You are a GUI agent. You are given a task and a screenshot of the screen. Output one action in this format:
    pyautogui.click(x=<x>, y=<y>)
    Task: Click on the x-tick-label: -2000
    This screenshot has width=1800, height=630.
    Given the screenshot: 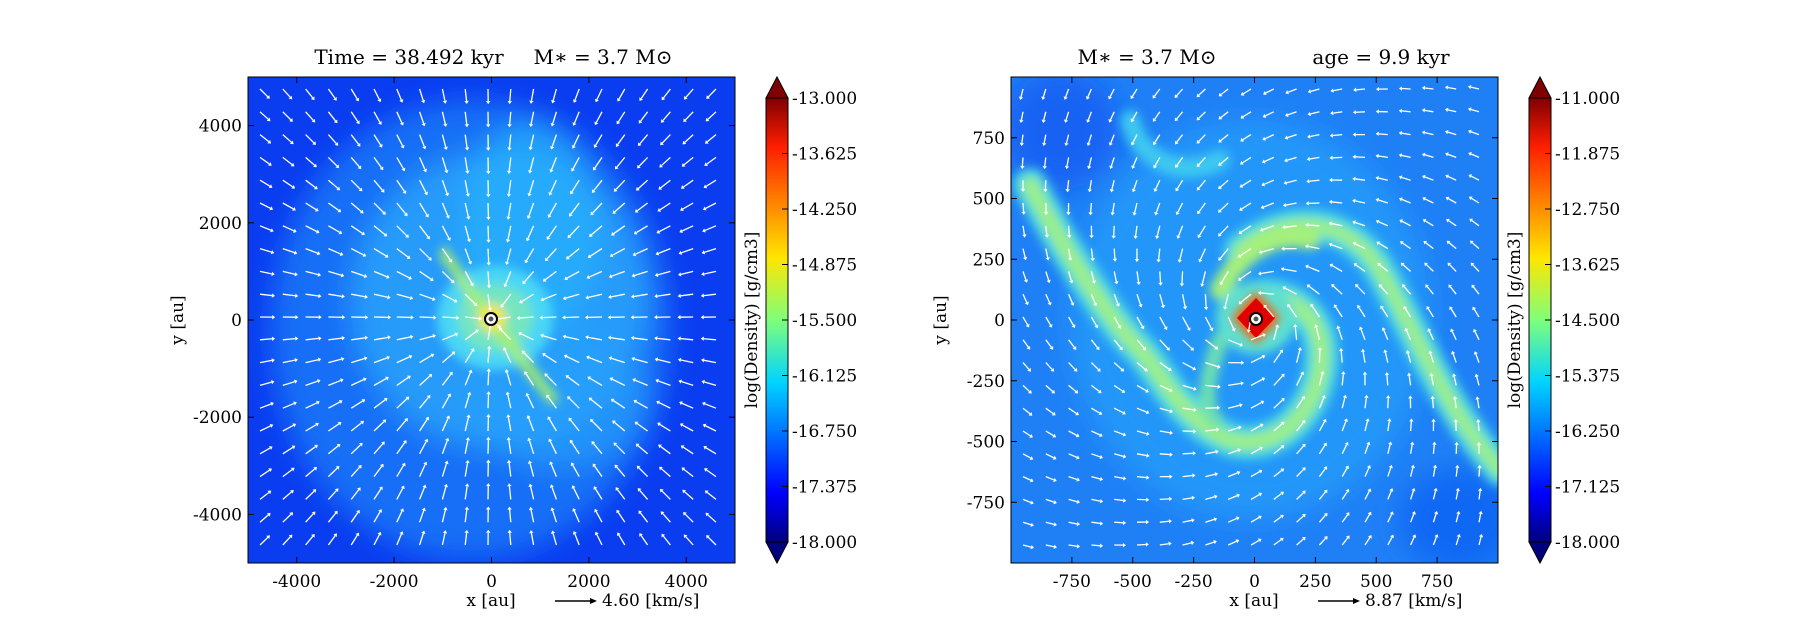 What is the action you would take?
    pyautogui.click(x=394, y=582)
    